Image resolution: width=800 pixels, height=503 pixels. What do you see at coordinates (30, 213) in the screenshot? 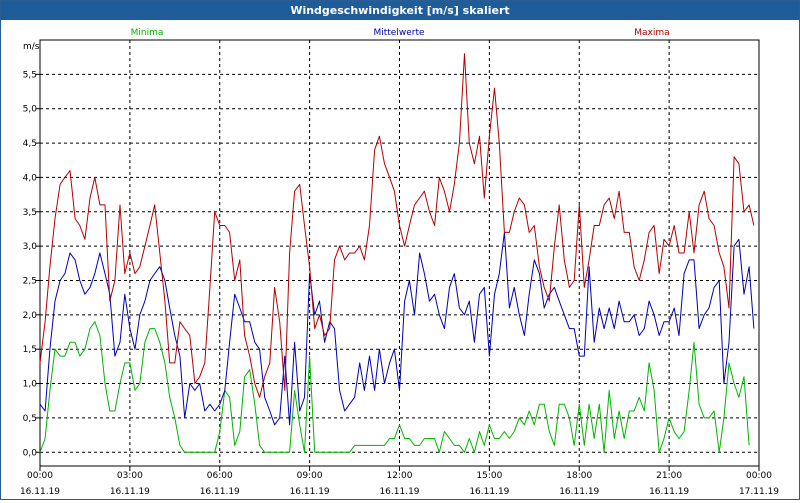
I see `y-tick-label: 3,5` at bounding box center [30, 213].